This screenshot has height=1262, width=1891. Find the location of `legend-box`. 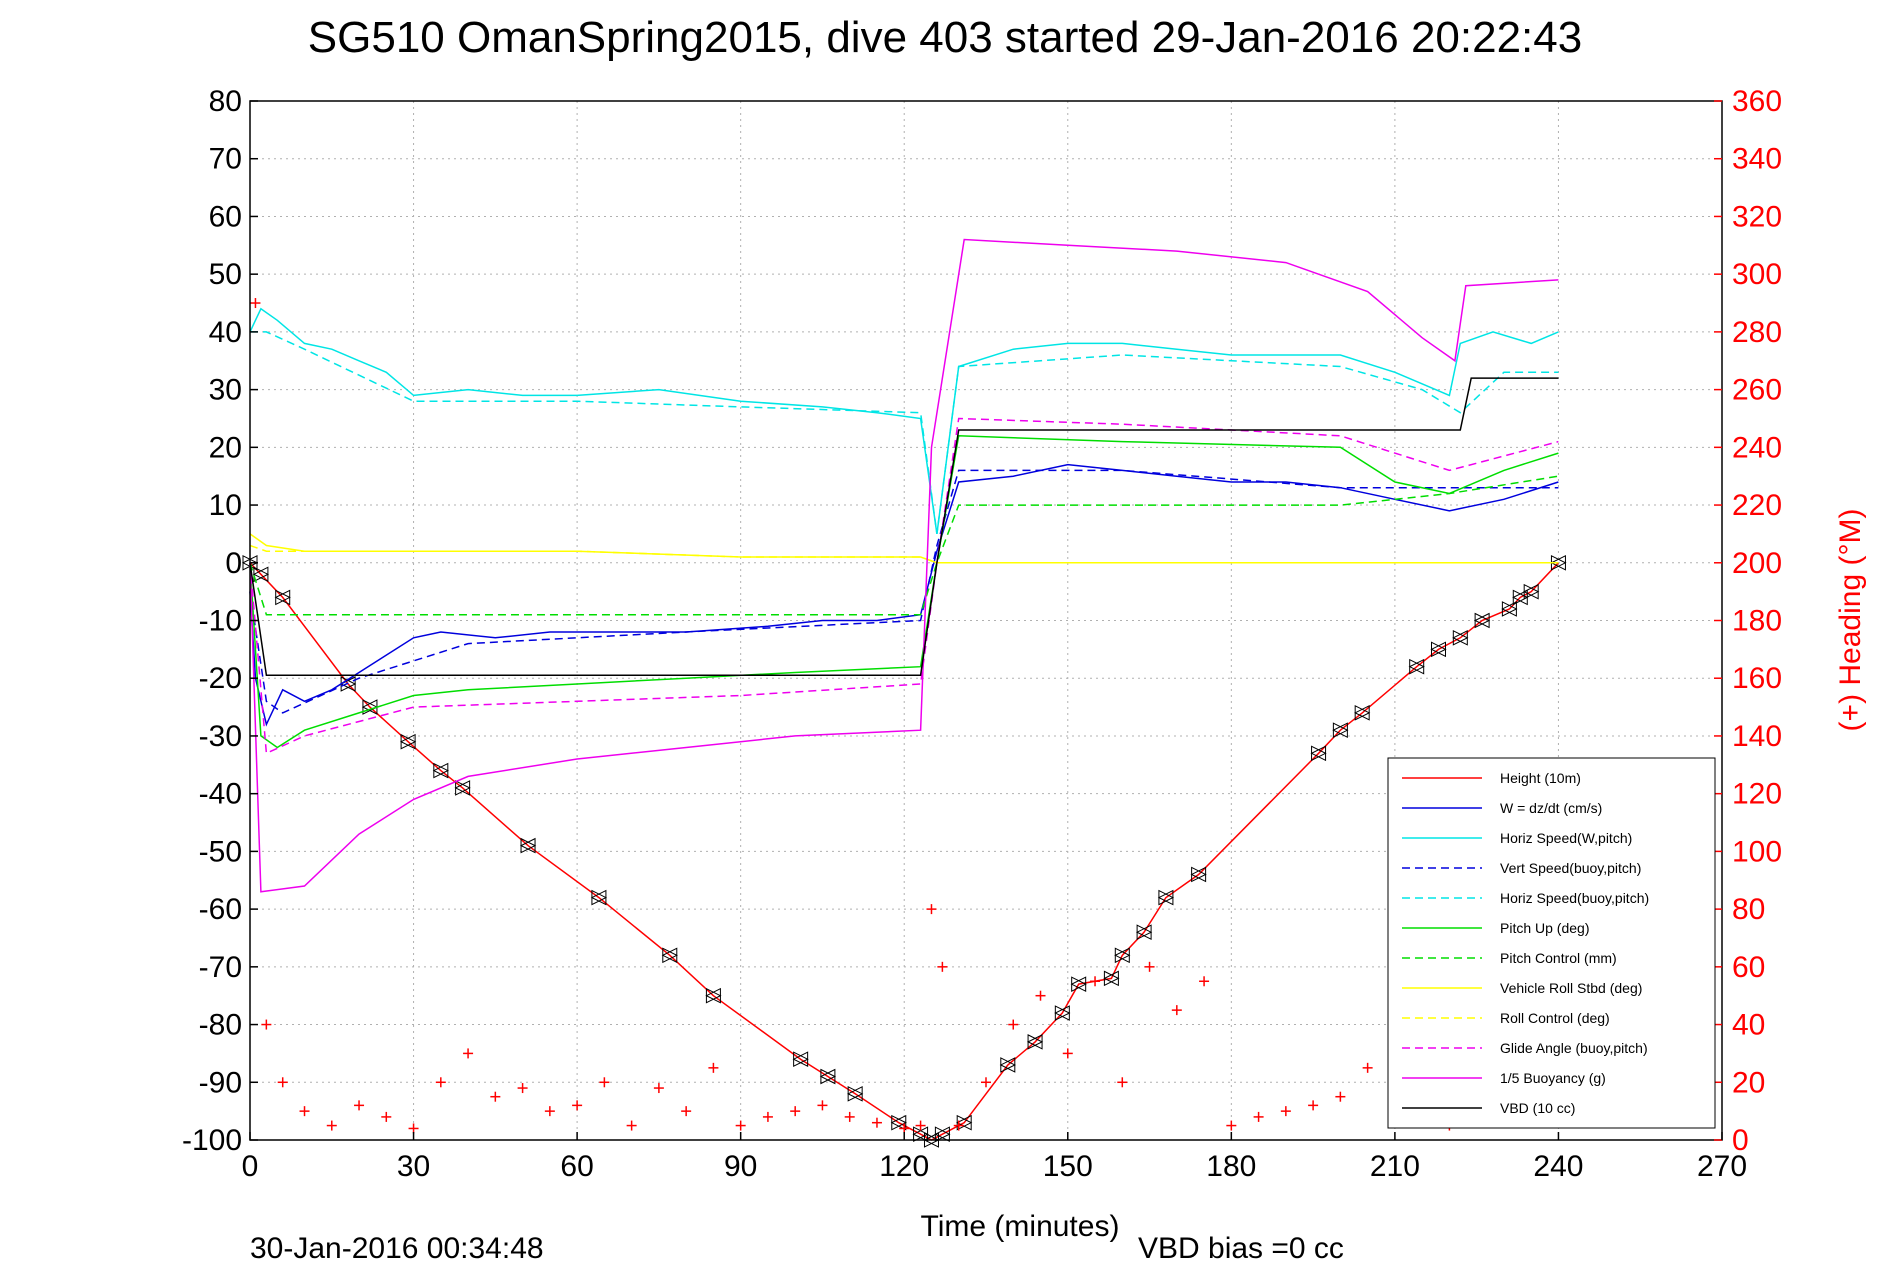

legend-box is located at coordinates (1551, 943).